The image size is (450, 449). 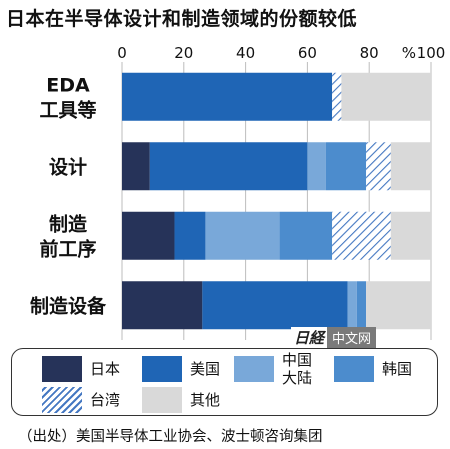 I want to click on legend: 日本 美国 中国 大陆 韩国台湾 其他, so click(x=224, y=382).